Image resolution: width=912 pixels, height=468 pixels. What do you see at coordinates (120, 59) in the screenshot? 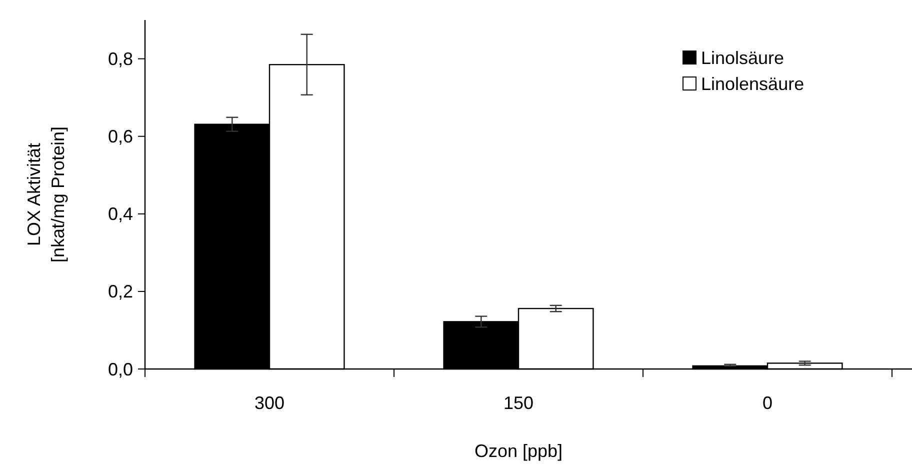
I see `y-tick-label: 0,8` at bounding box center [120, 59].